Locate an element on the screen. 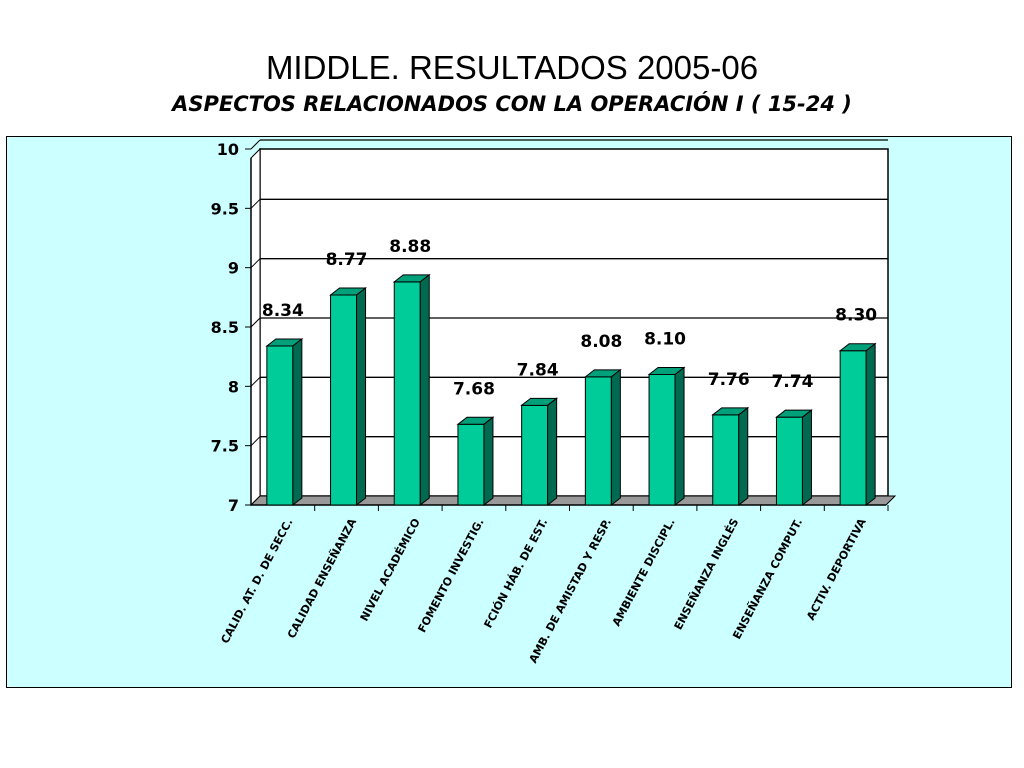 The height and width of the screenshot is (768, 1024). y-tick-label: 7 is located at coordinates (233, 505).